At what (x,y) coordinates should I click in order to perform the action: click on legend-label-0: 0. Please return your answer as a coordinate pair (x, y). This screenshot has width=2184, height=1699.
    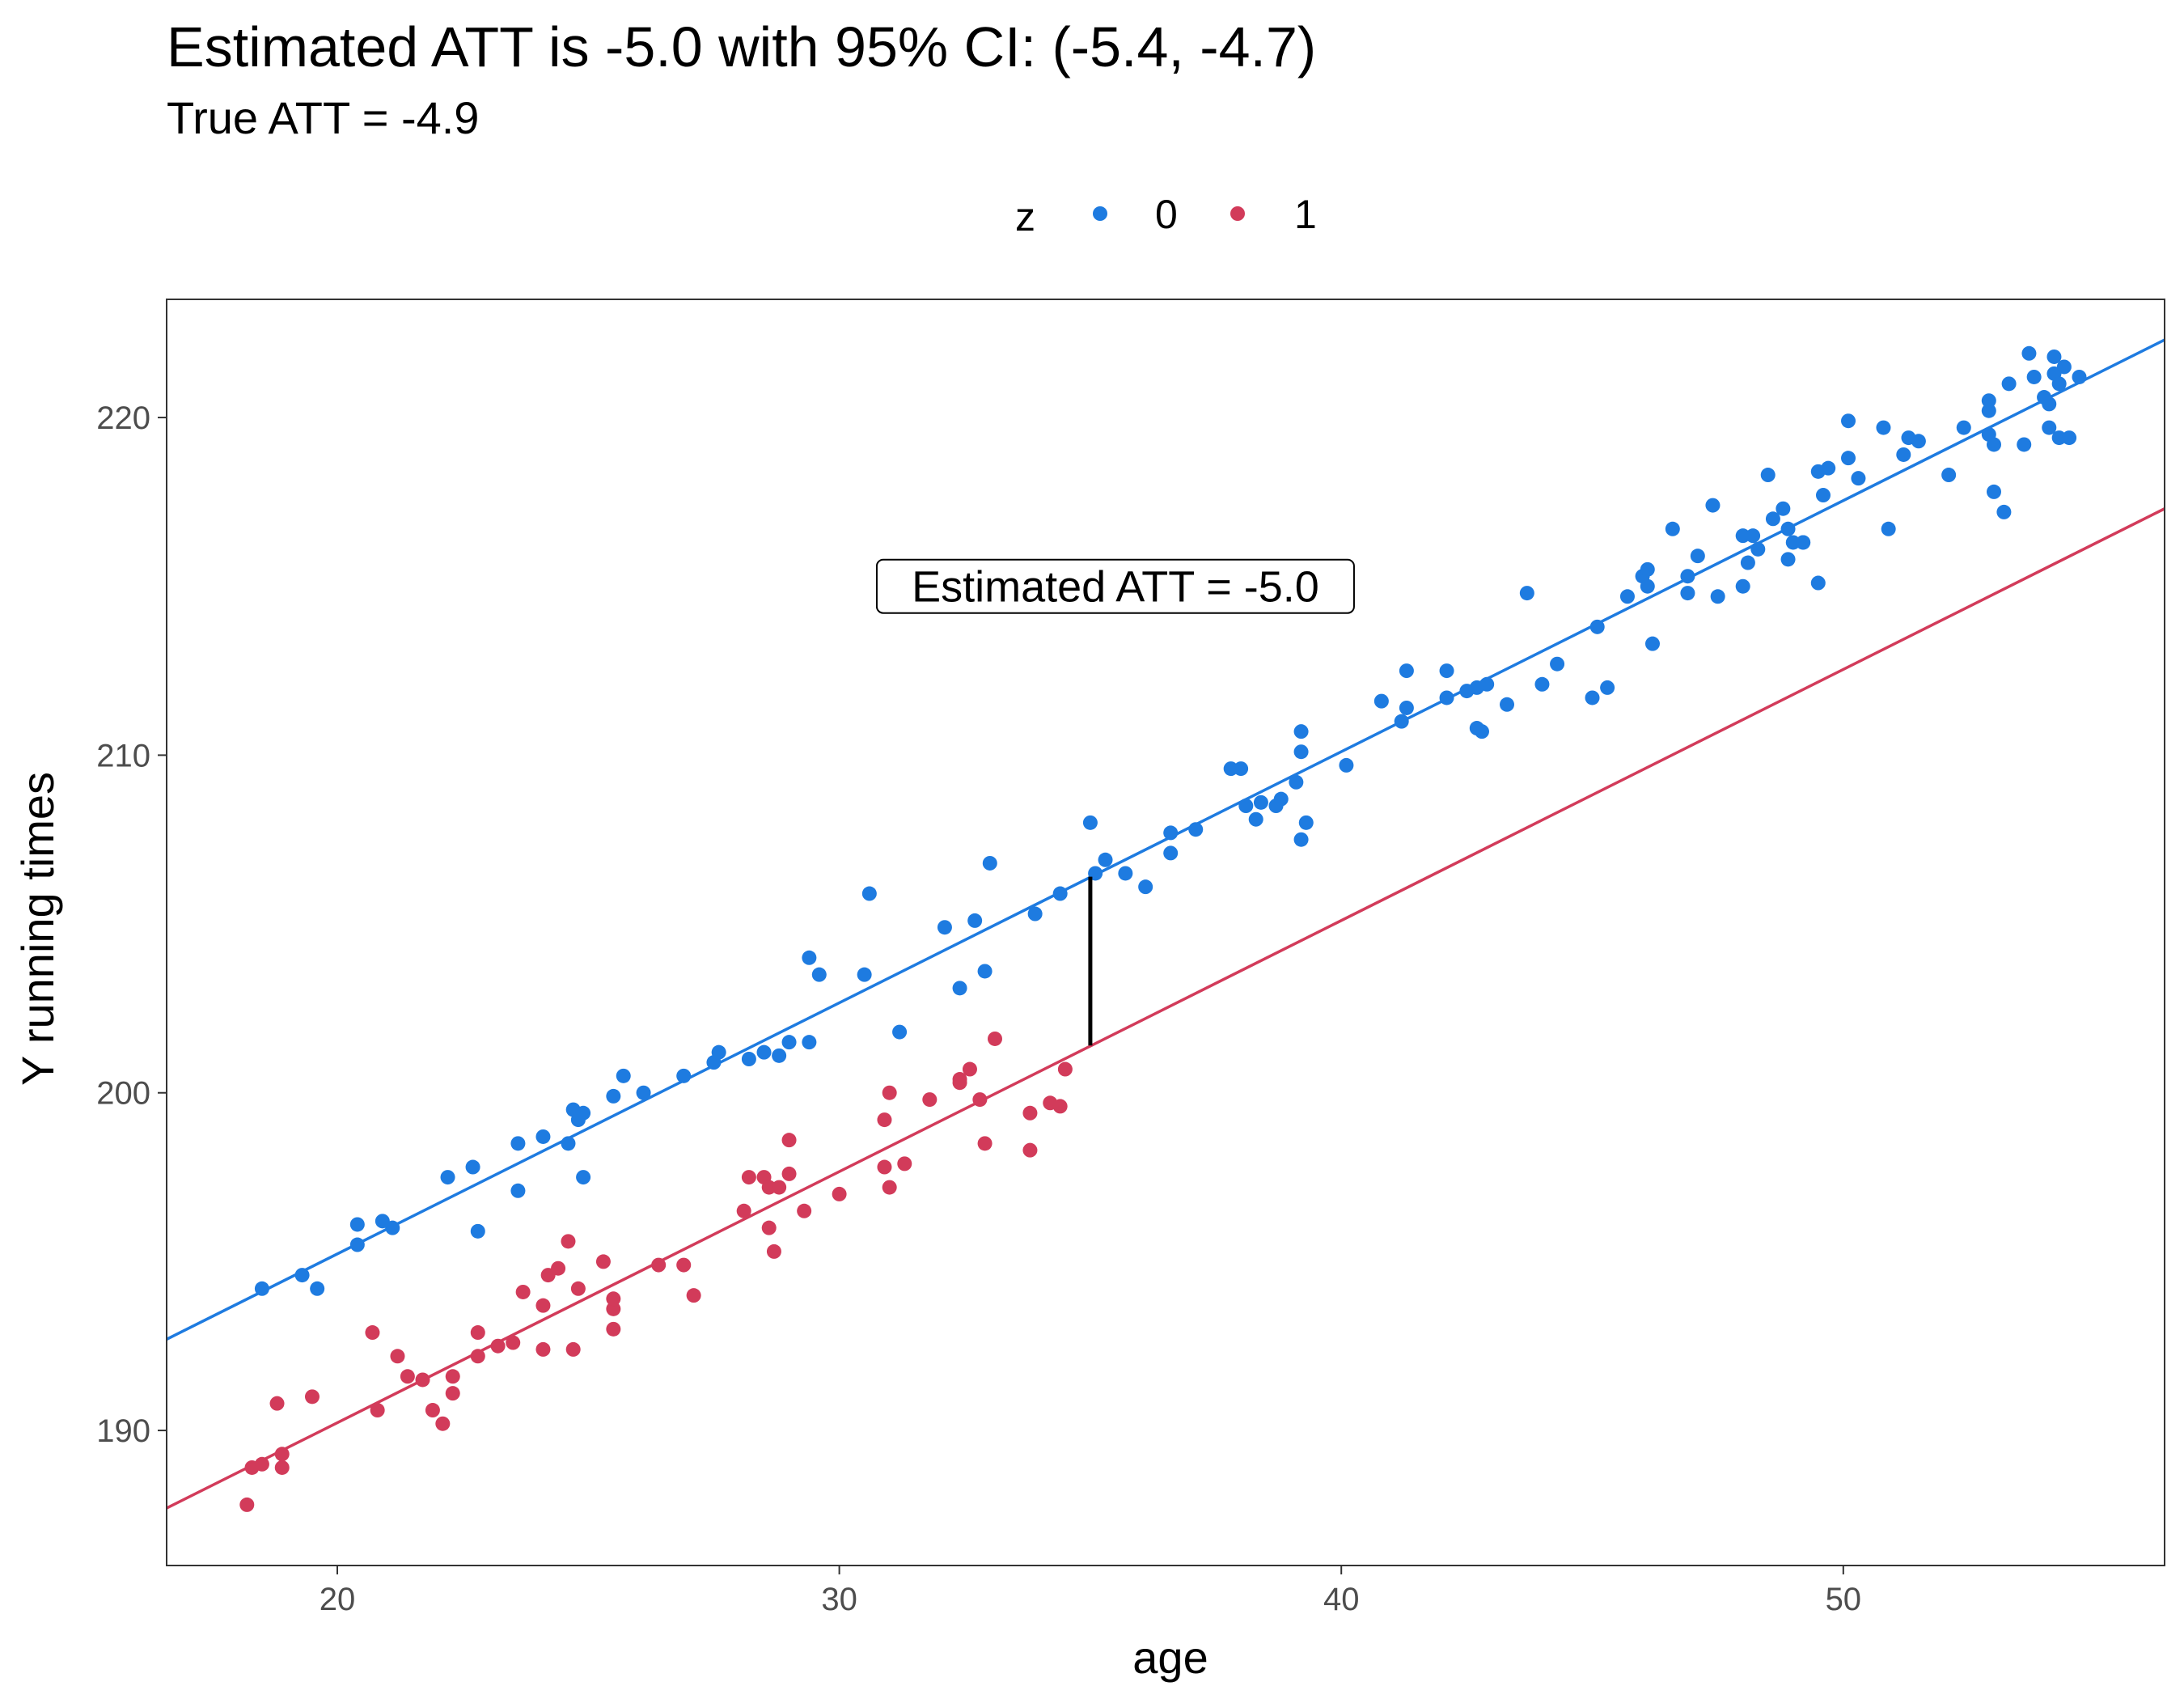
    Looking at the image, I should click on (1166, 214).